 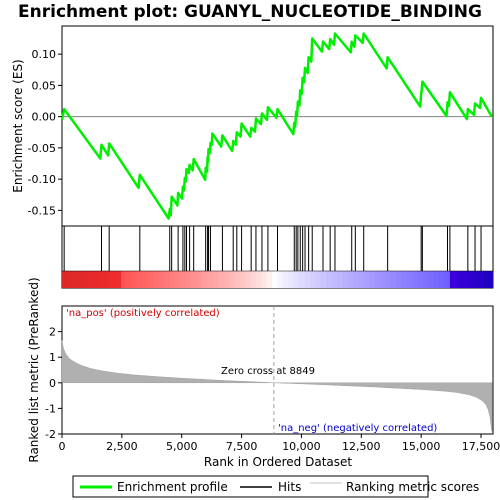 What do you see at coordinates (122, 446) in the screenshot?
I see `x-tick-label: 2,500` at bounding box center [122, 446].